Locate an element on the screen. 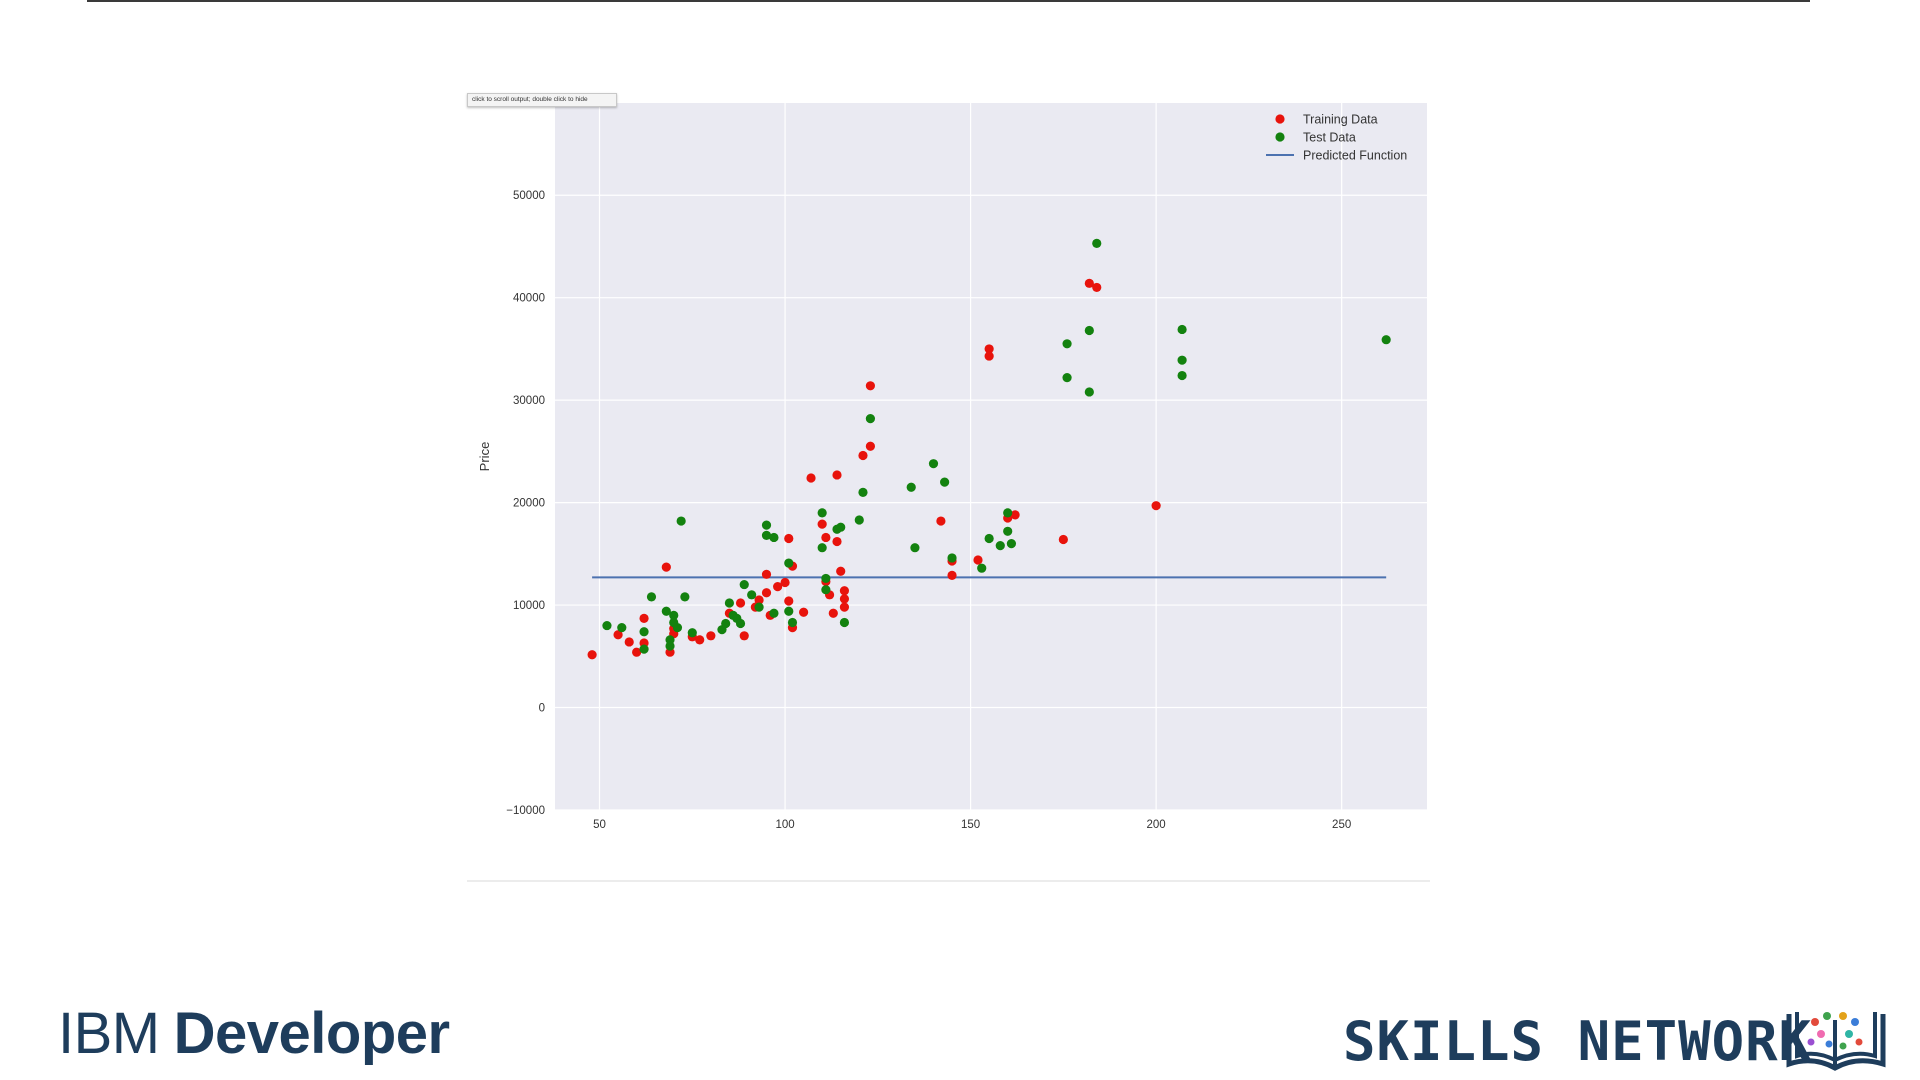 This screenshot has width=1920, height=1080. y-tick-label: 0 is located at coordinates (542, 709).